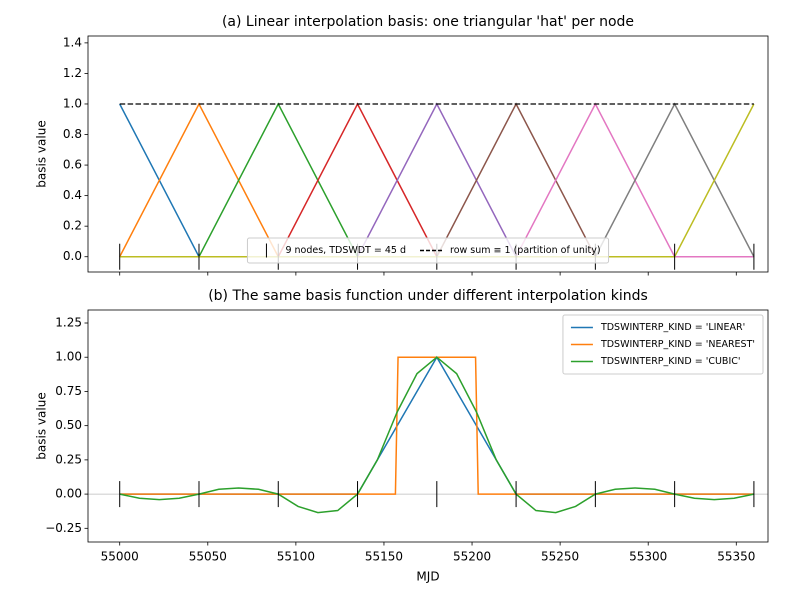 This screenshot has width=800, height=600. What do you see at coordinates (72, 73) in the screenshot?
I see `y-tick-label: 1.2` at bounding box center [72, 73].